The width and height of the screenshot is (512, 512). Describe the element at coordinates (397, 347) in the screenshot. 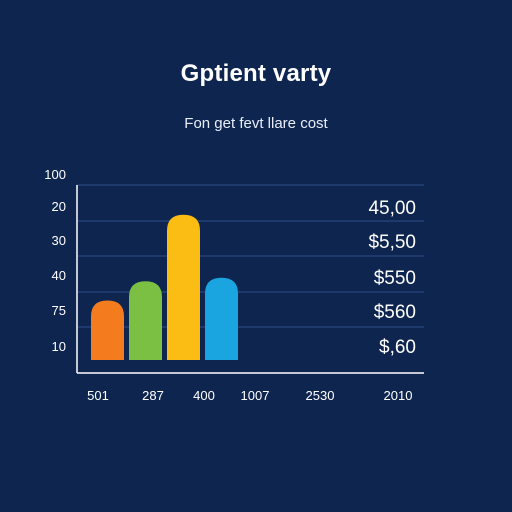

I see `right-value-label: $,60` at that location.